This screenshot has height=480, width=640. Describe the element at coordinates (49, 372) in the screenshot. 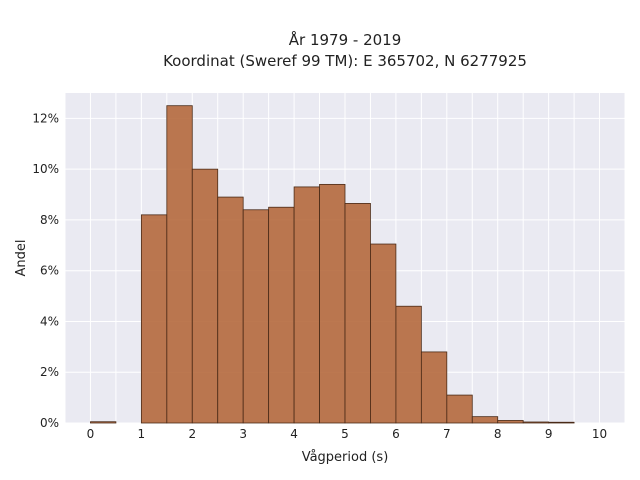

I see `y-tick-label: 2%` at that location.